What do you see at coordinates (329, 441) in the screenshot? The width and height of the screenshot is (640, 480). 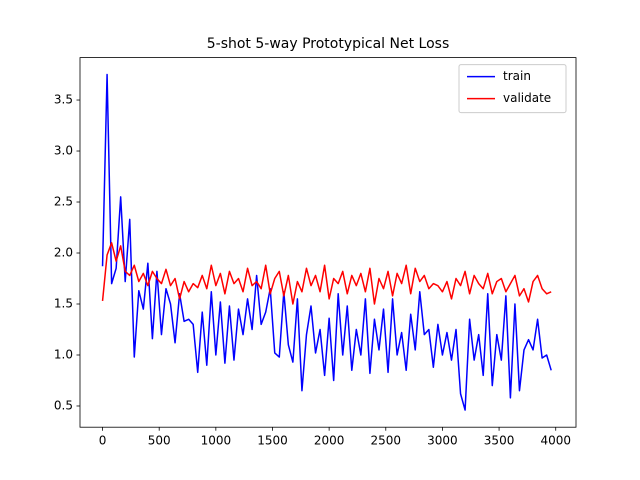 I see `x-tick-label: 2000` at bounding box center [329, 441].